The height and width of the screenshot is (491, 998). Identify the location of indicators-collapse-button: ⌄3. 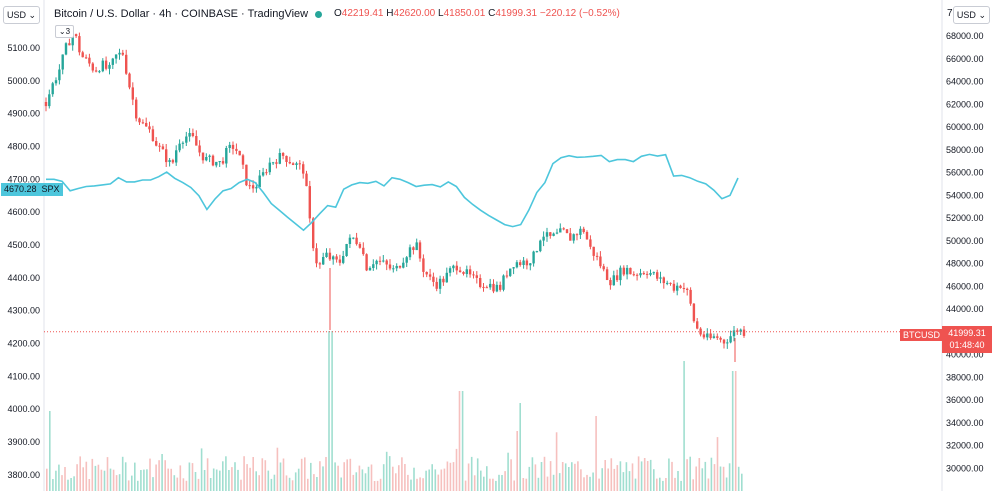
(64, 31).